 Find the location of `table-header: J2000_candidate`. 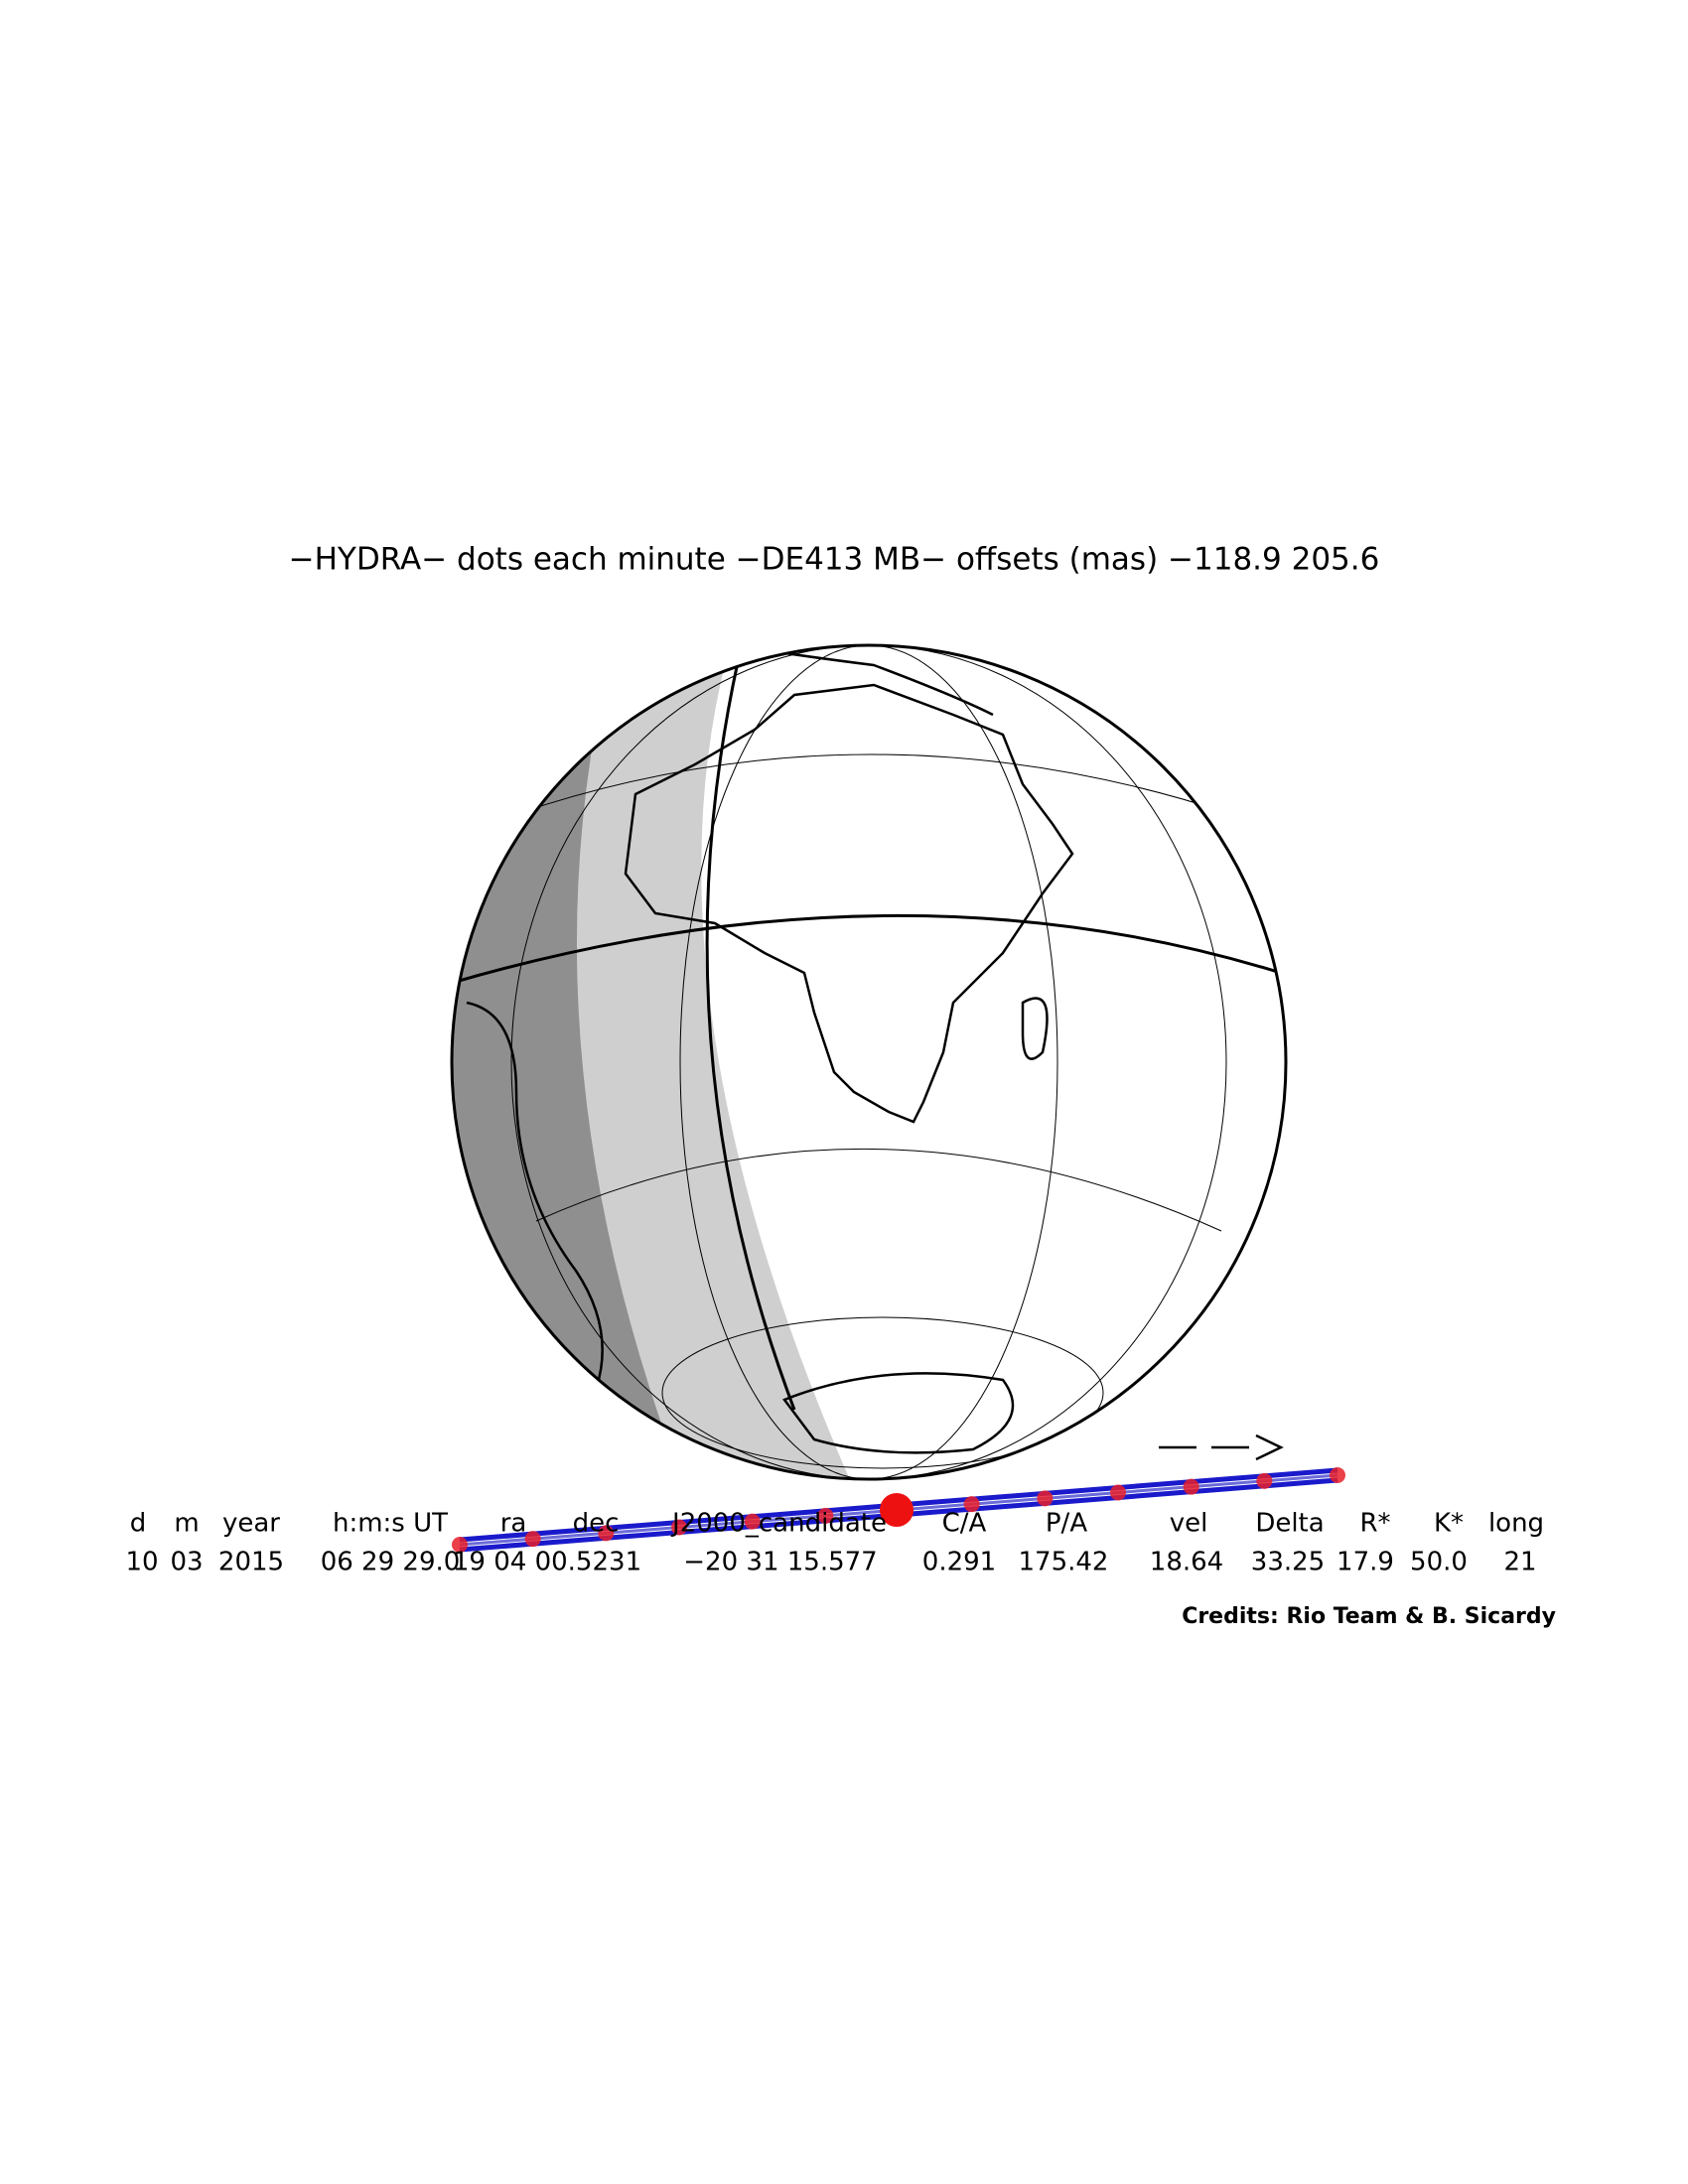

table-header: J2000_candidate is located at coordinates (778, 1524).